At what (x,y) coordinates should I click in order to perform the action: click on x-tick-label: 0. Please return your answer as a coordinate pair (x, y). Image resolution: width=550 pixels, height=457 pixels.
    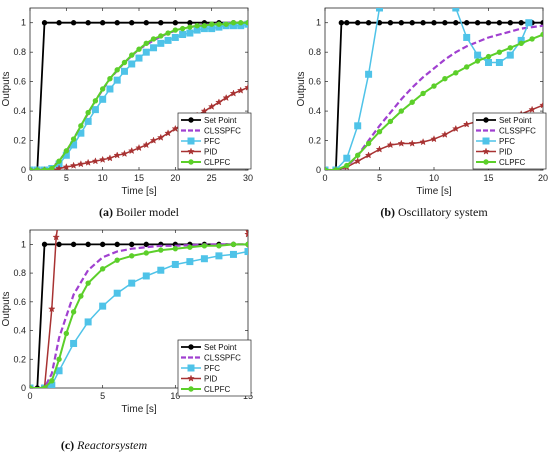
    Looking at the image, I should click on (324, 178).